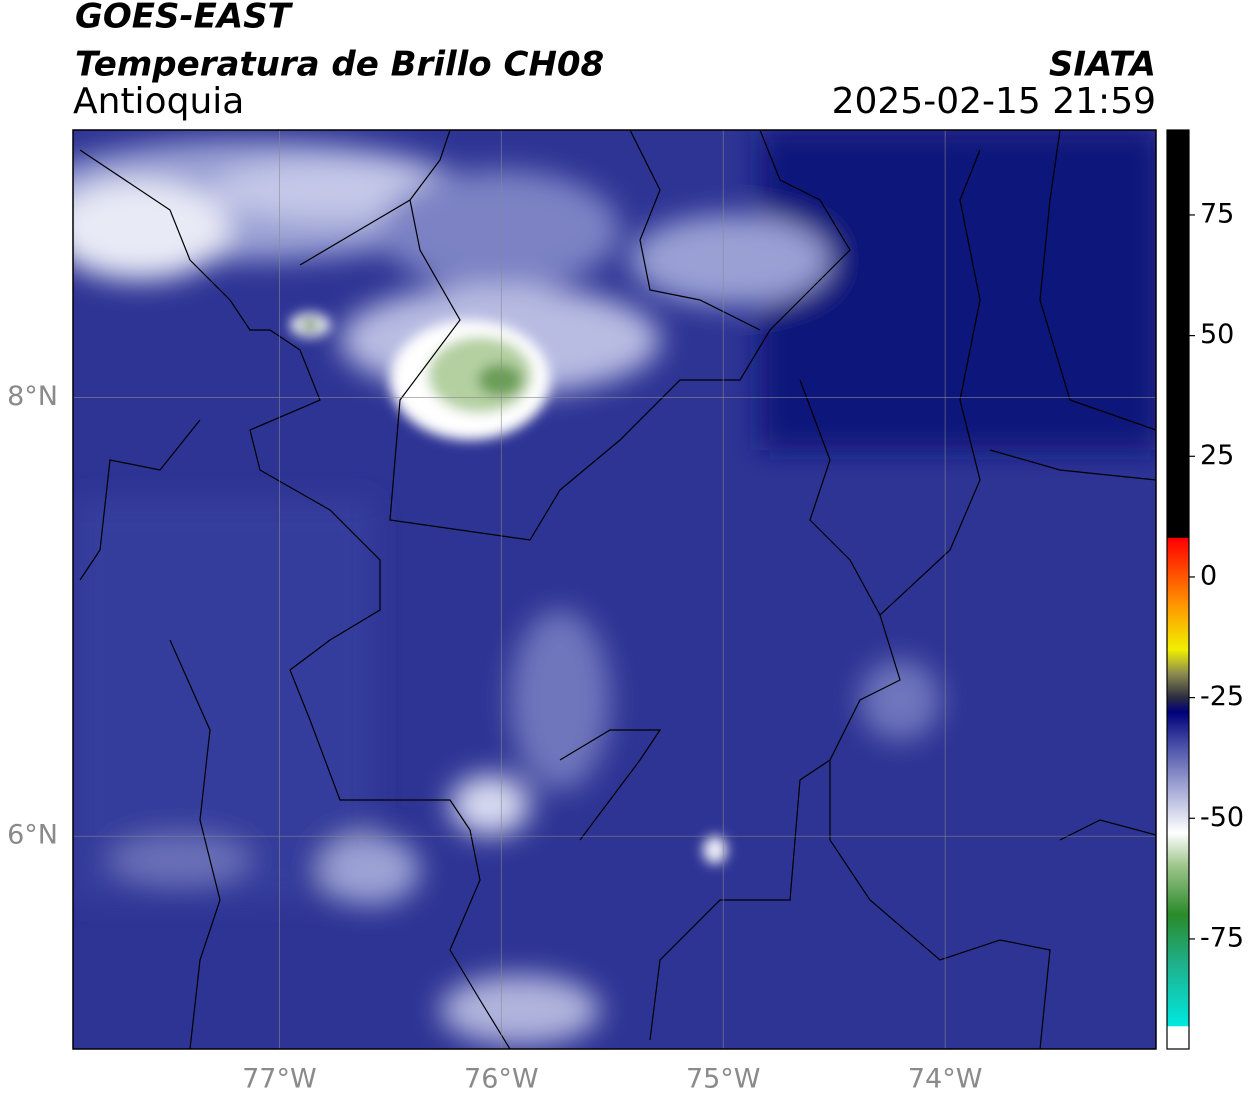 This screenshot has width=1252, height=1103. What do you see at coordinates (1217, 213) in the screenshot?
I see `colorbar-tick-label: 75` at bounding box center [1217, 213].